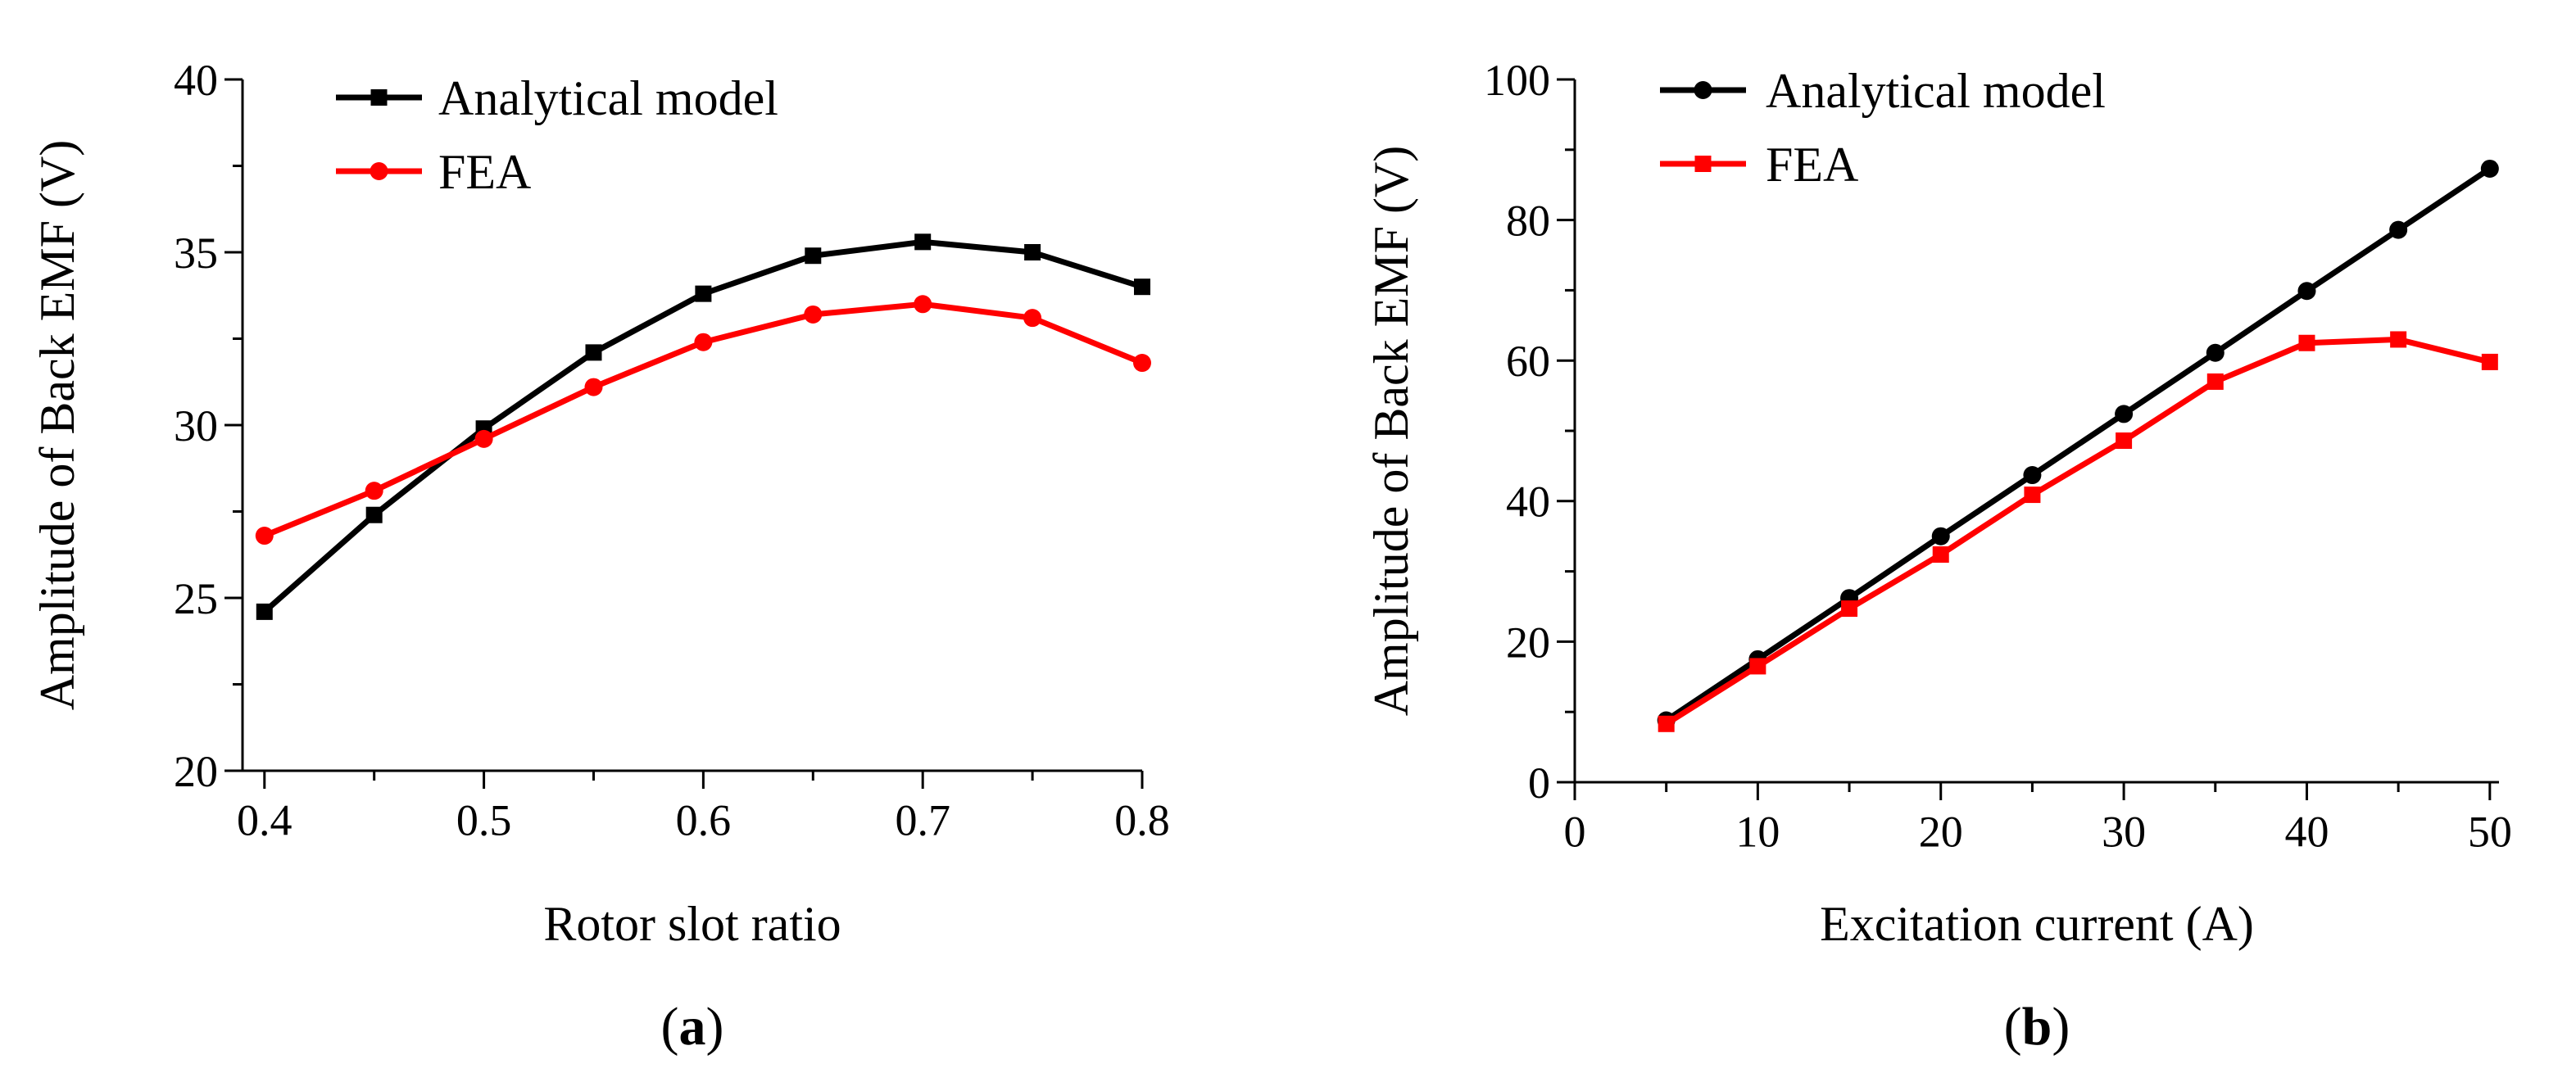  What do you see at coordinates (196, 254) in the screenshot?
I see `y-tick-label: 35` at bounding box center [196, 254].